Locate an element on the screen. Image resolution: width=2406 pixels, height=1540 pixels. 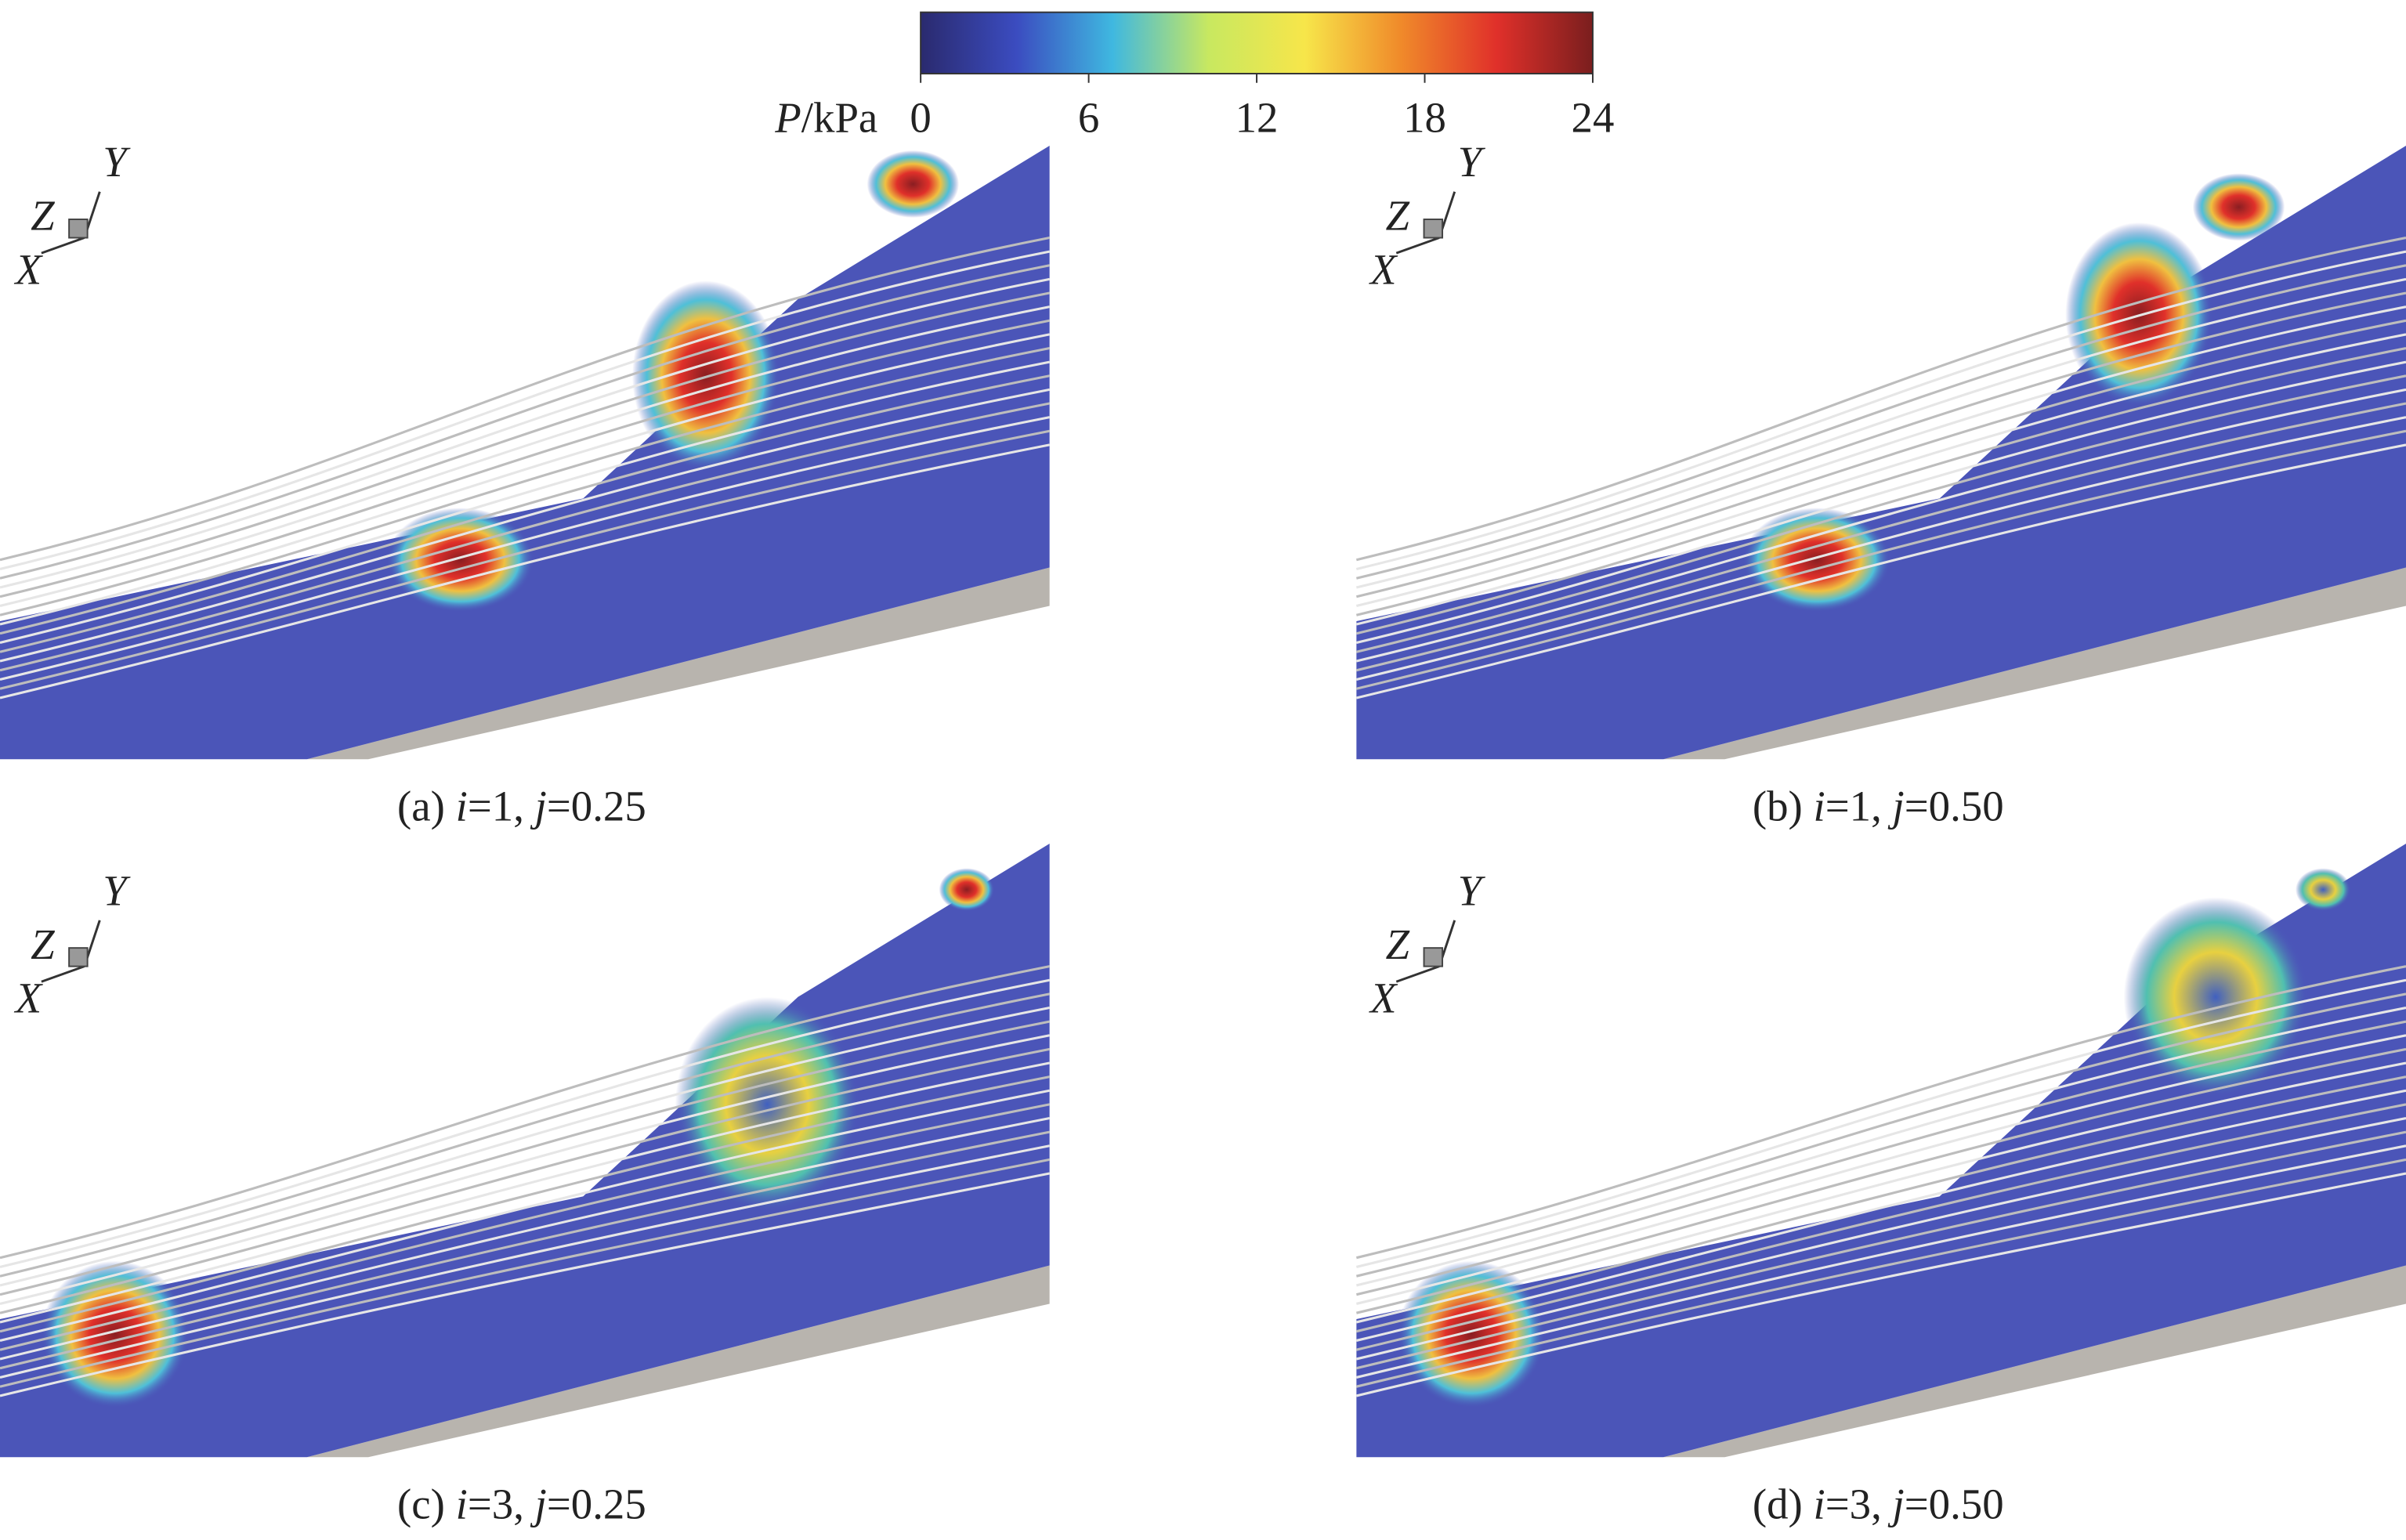
caption-part: (d) is located at coordinates (1783, 1504).